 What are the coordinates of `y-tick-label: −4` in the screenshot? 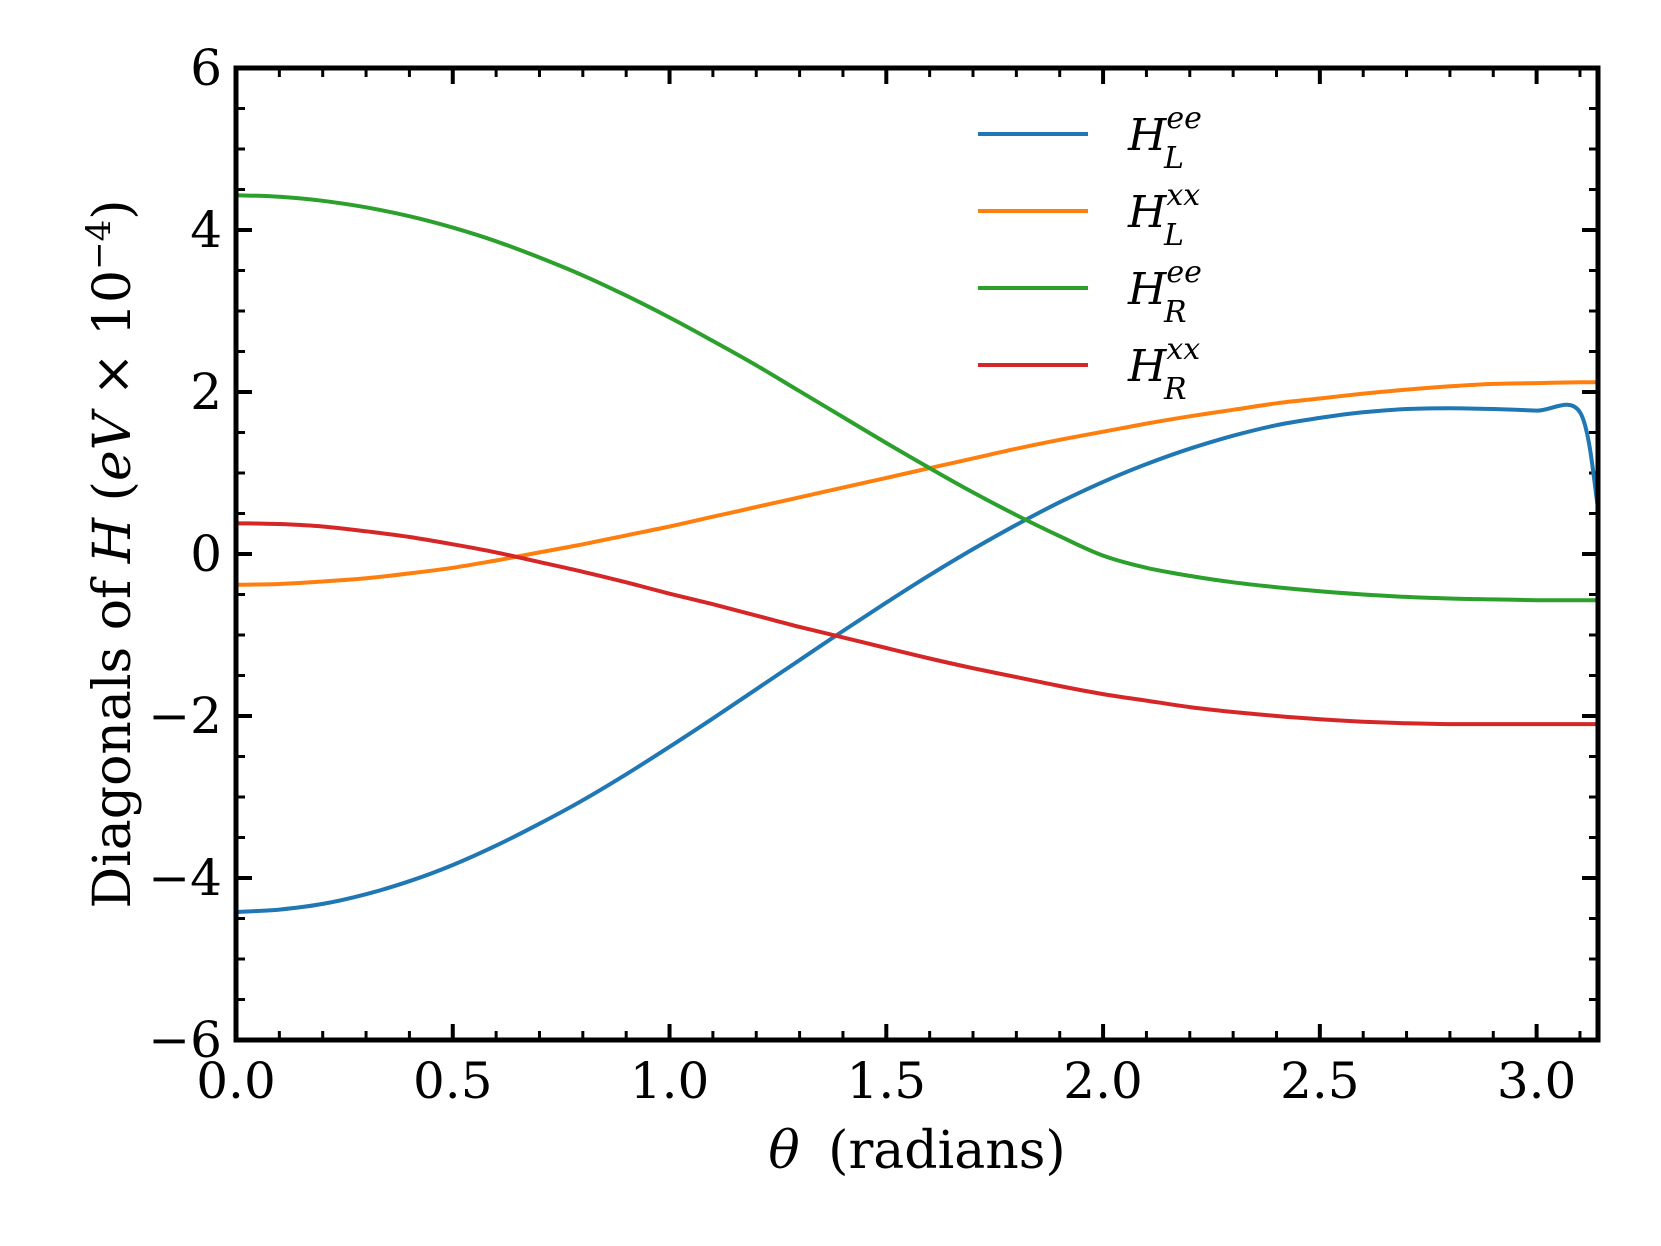 It's located at (185, 878).